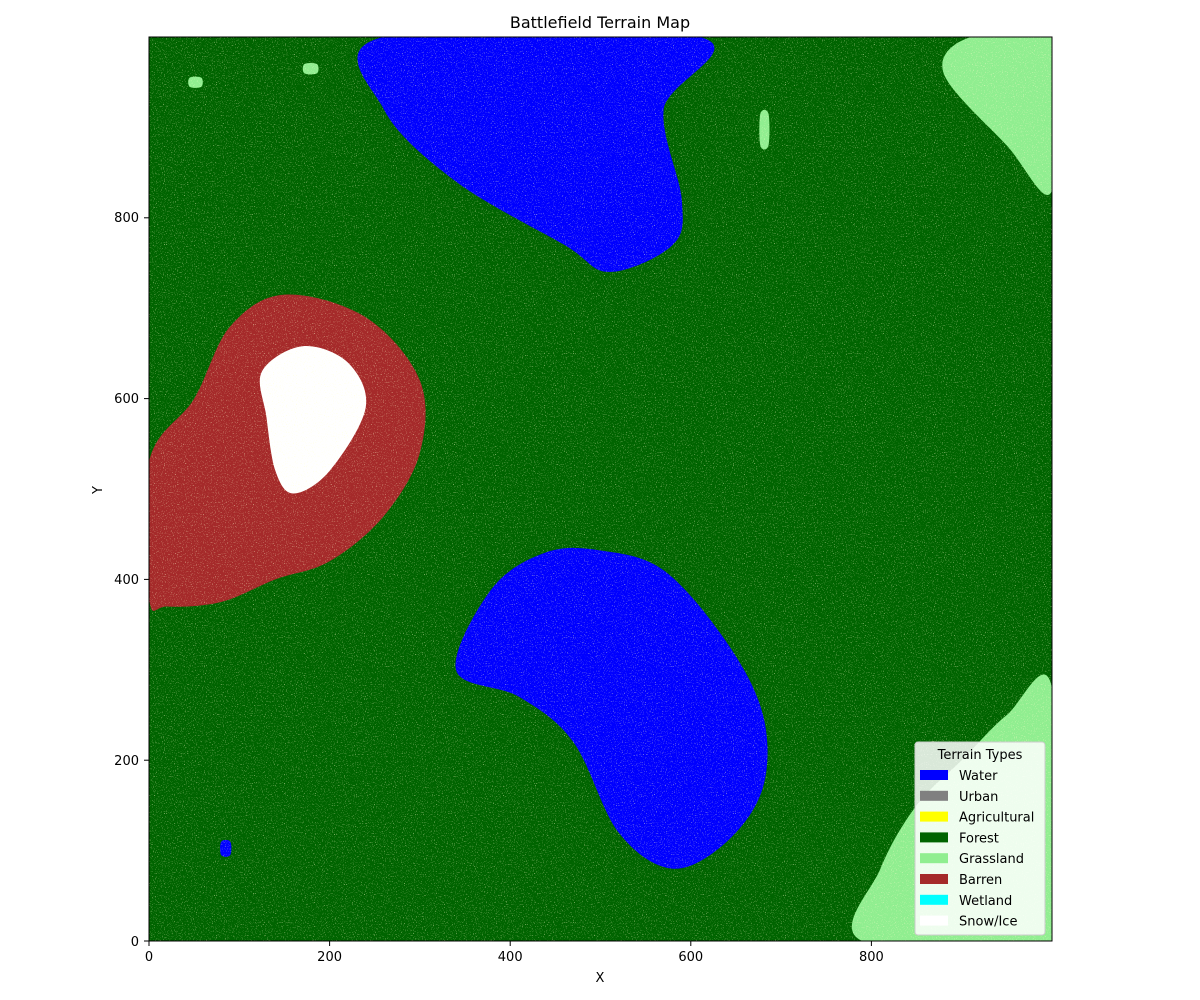 The width and height of the screenshot is (1200, 1000). I want to click on x-axis: 0 200 400 600 800, so click(514, 953).